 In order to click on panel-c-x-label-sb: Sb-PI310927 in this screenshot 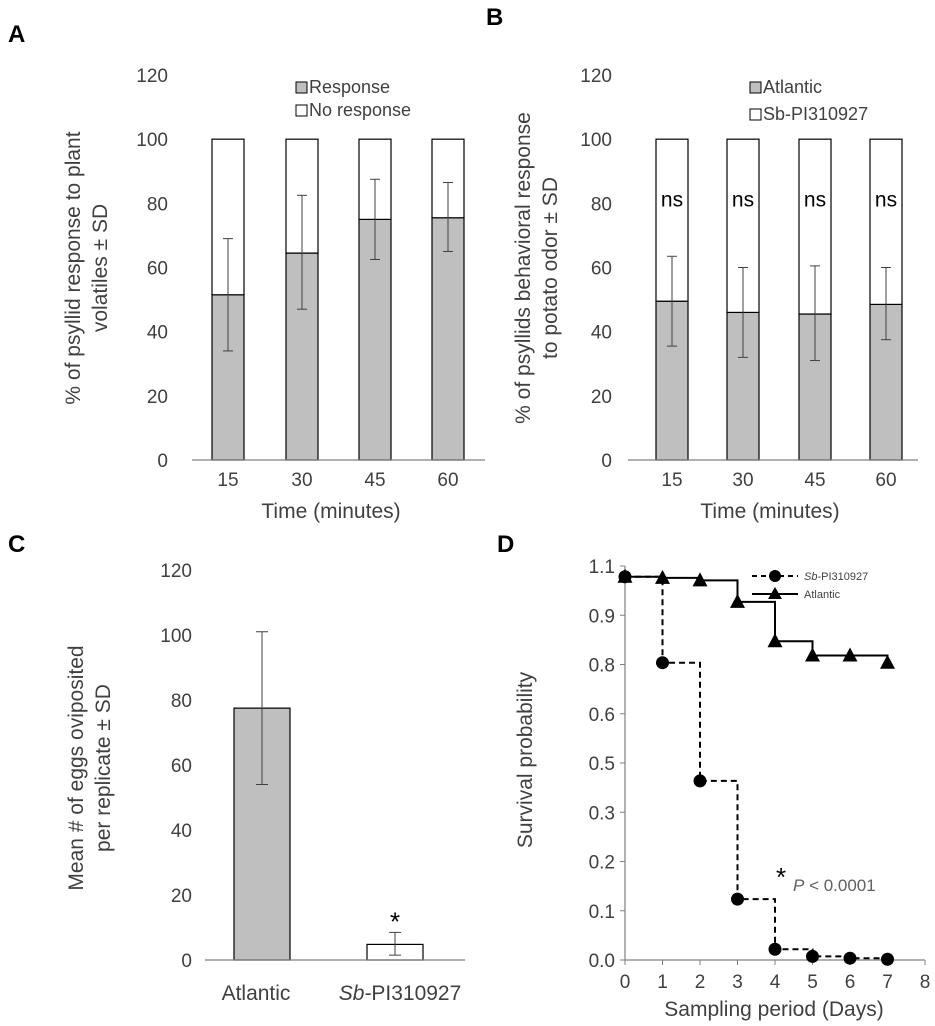, I will do `click(400, 993)`.